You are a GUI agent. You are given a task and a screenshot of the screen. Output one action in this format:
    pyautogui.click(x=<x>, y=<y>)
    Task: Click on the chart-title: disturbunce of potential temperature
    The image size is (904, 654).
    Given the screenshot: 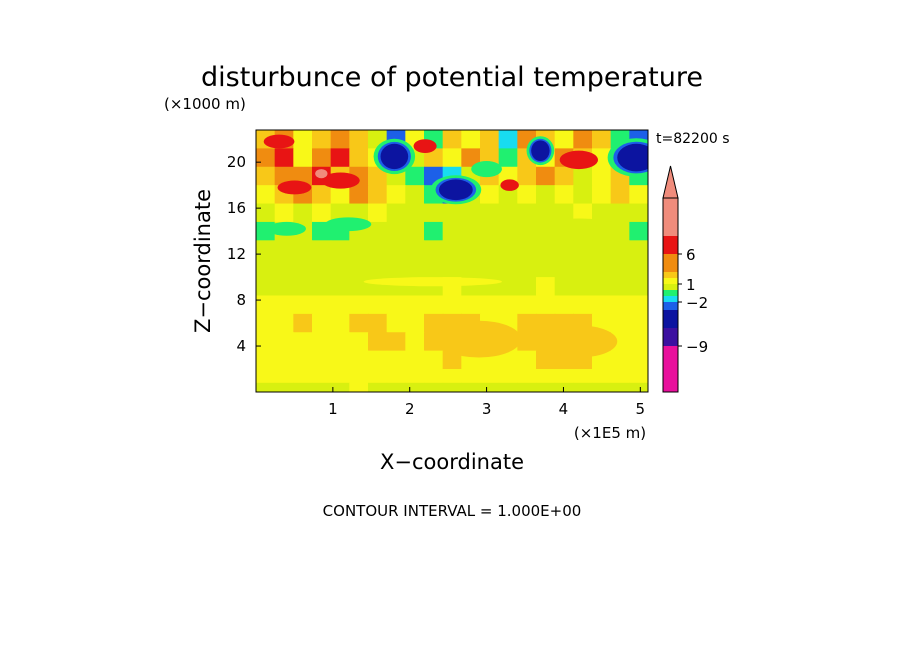 What is the action you would take?
    pyautogui.click(x=452, y=77)
    